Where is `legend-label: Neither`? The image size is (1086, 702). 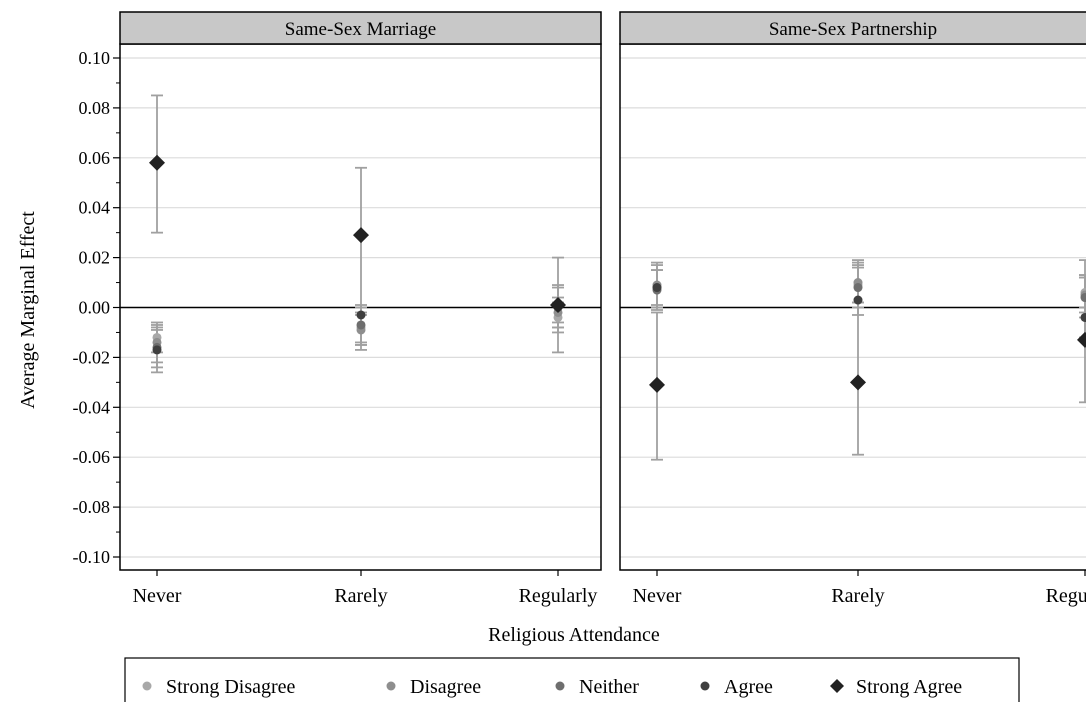 legend-label: Neither is located at coordinates (609, 687).